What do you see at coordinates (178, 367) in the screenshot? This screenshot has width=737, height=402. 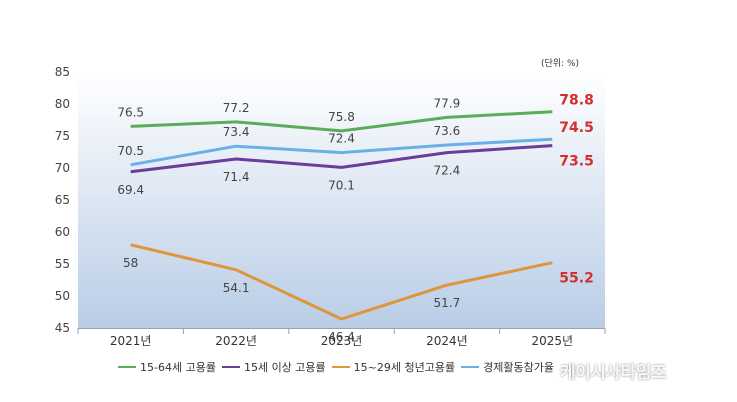 I see `legend-label: 15-64세 고용률` at bounding box center [178, 367].